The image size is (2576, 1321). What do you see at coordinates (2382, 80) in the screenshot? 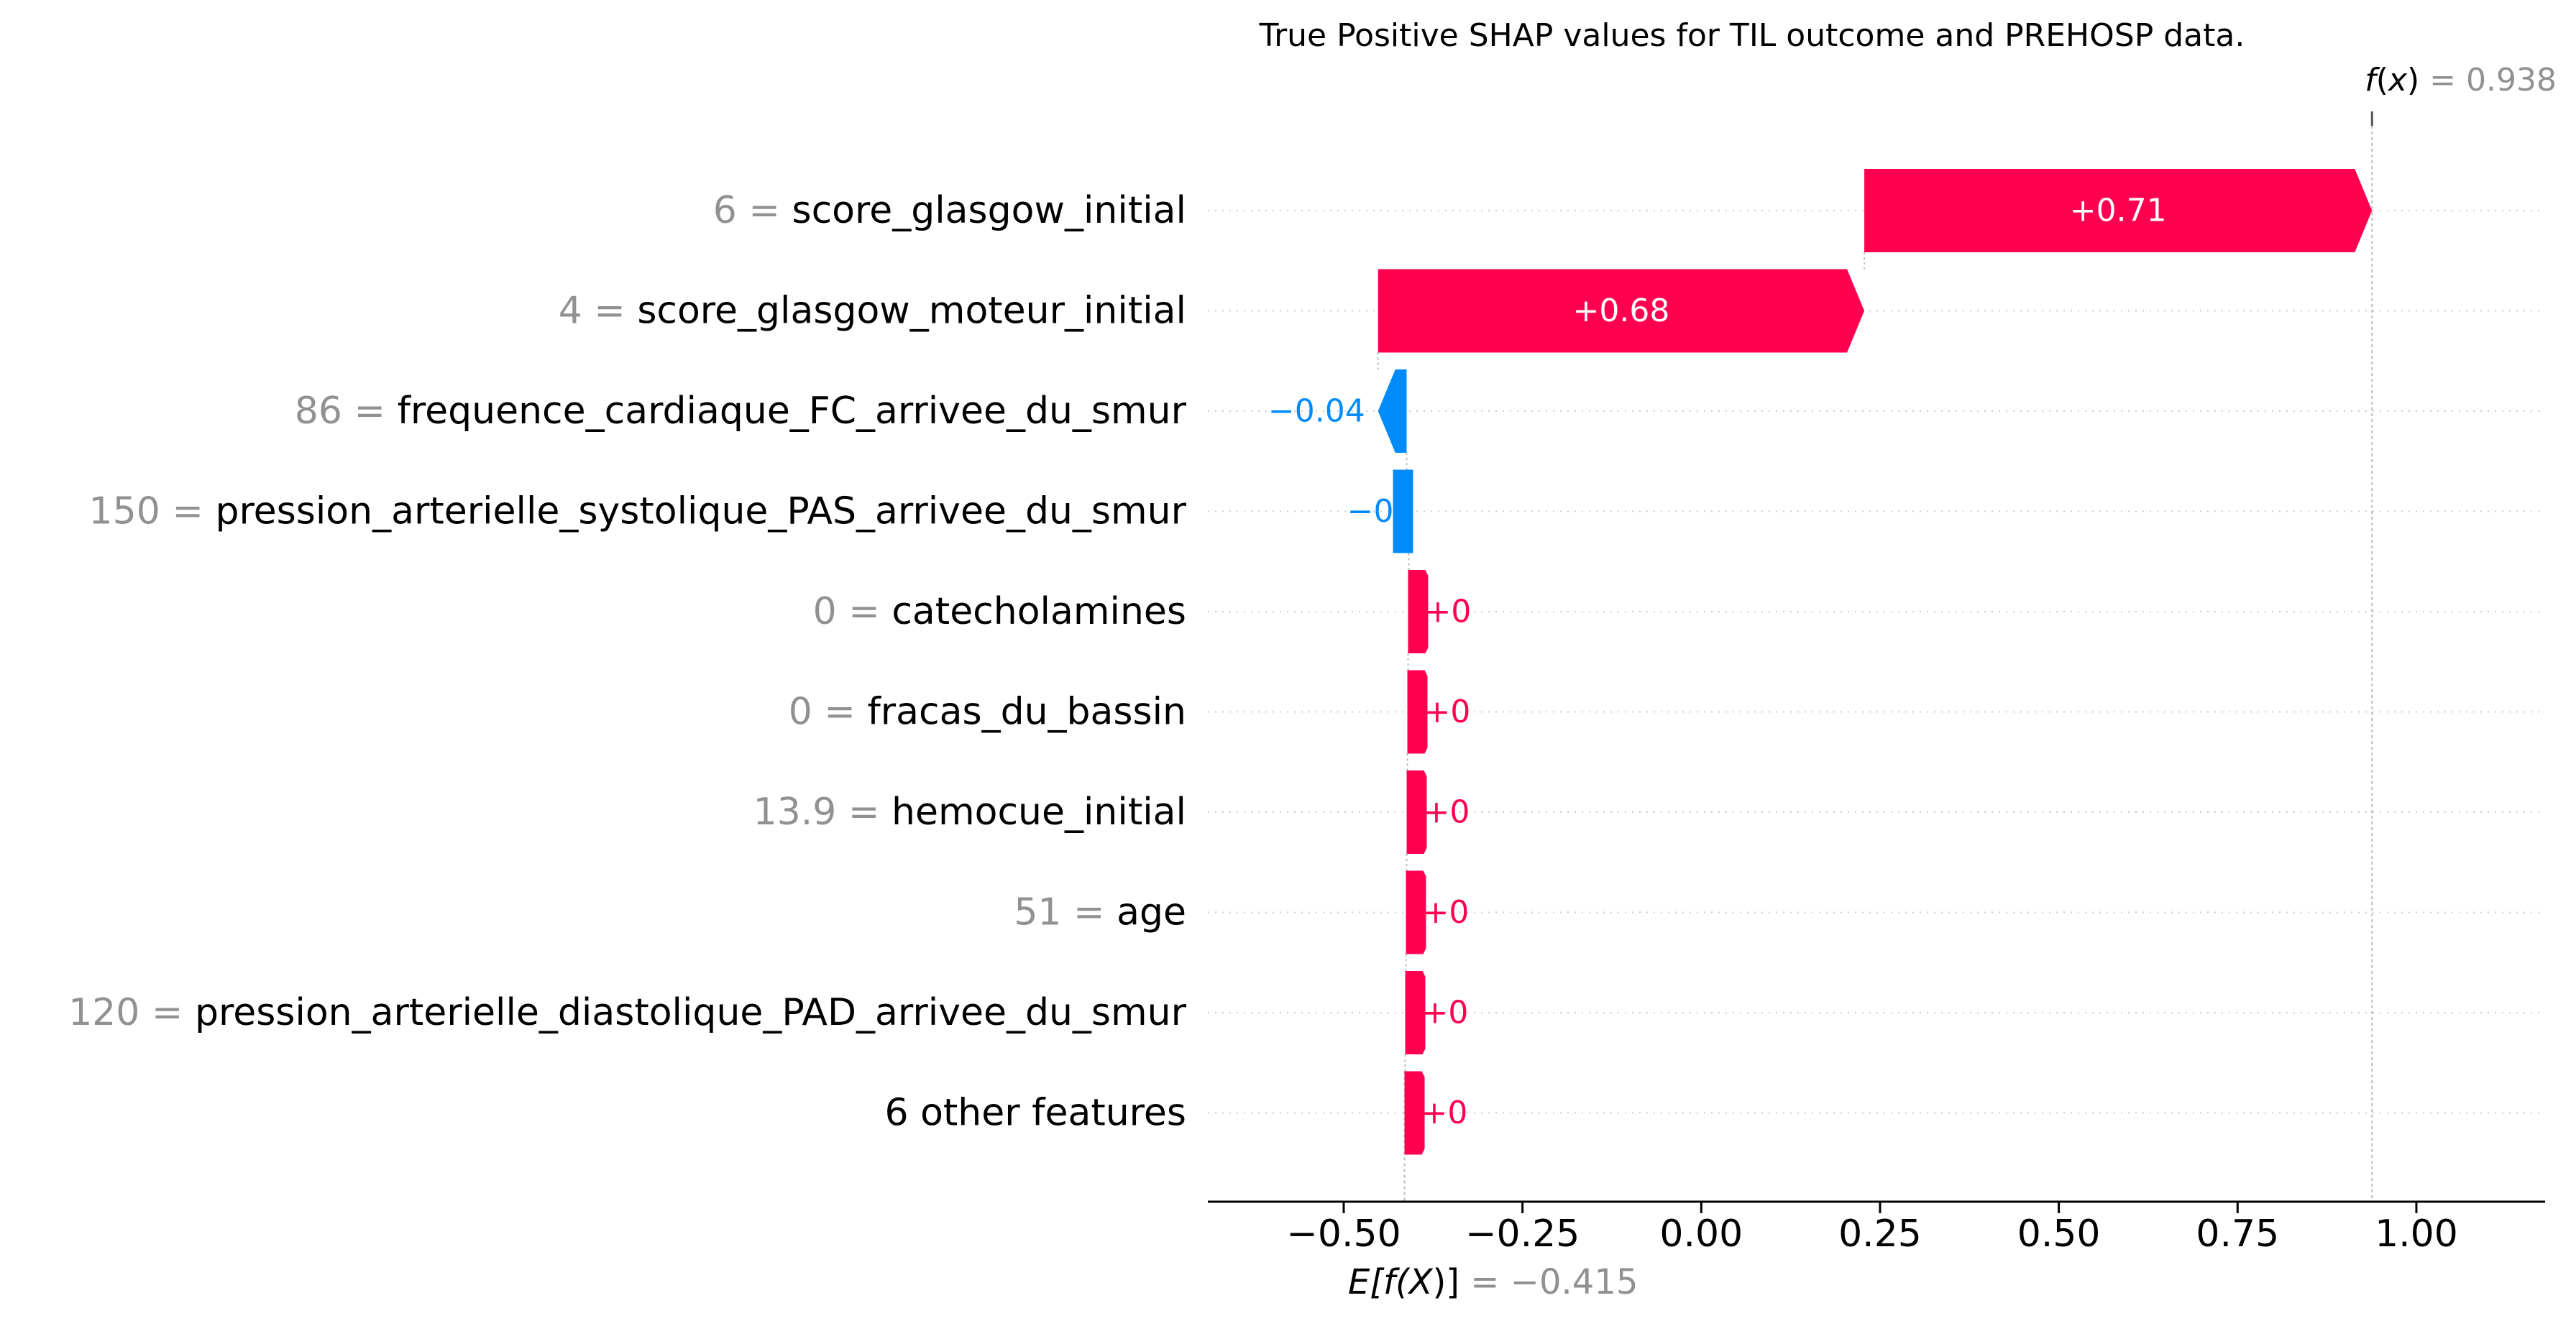
I see `fx-paren-open: (` at bounding box center [2382, 80].